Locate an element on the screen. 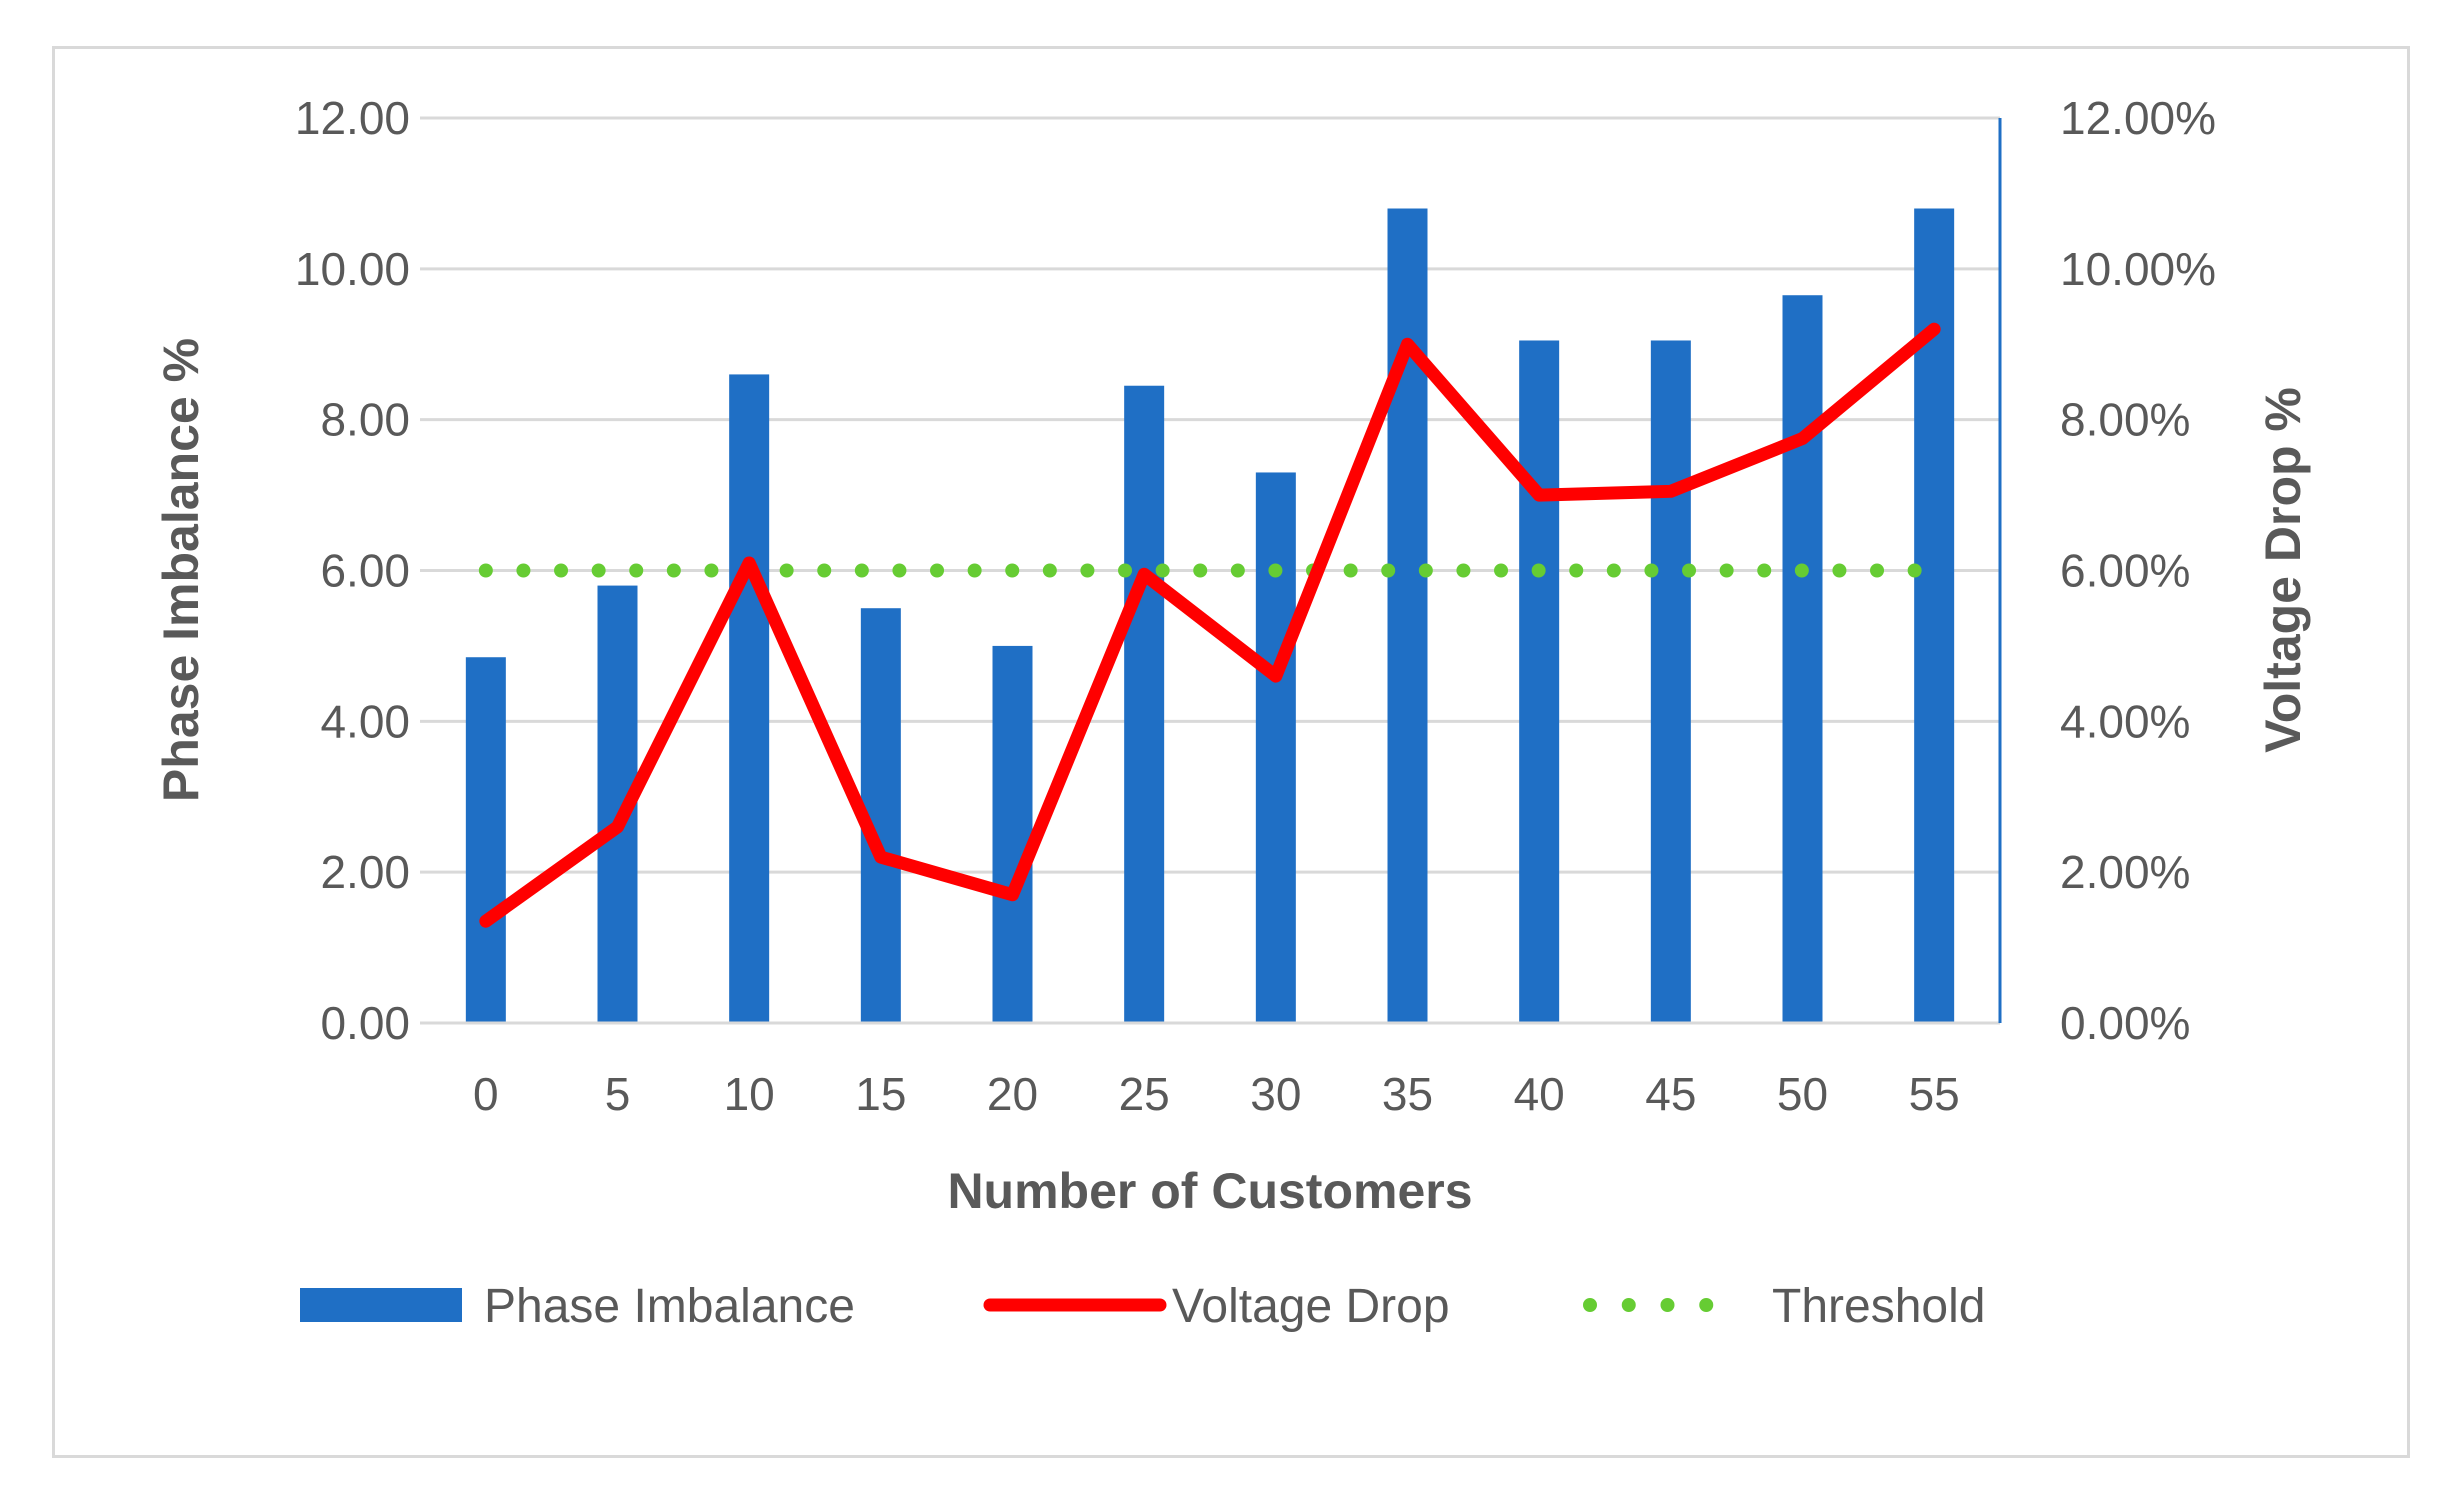  y2-axis-title: Voltage Drop % is located at coordinates (2283, 570).